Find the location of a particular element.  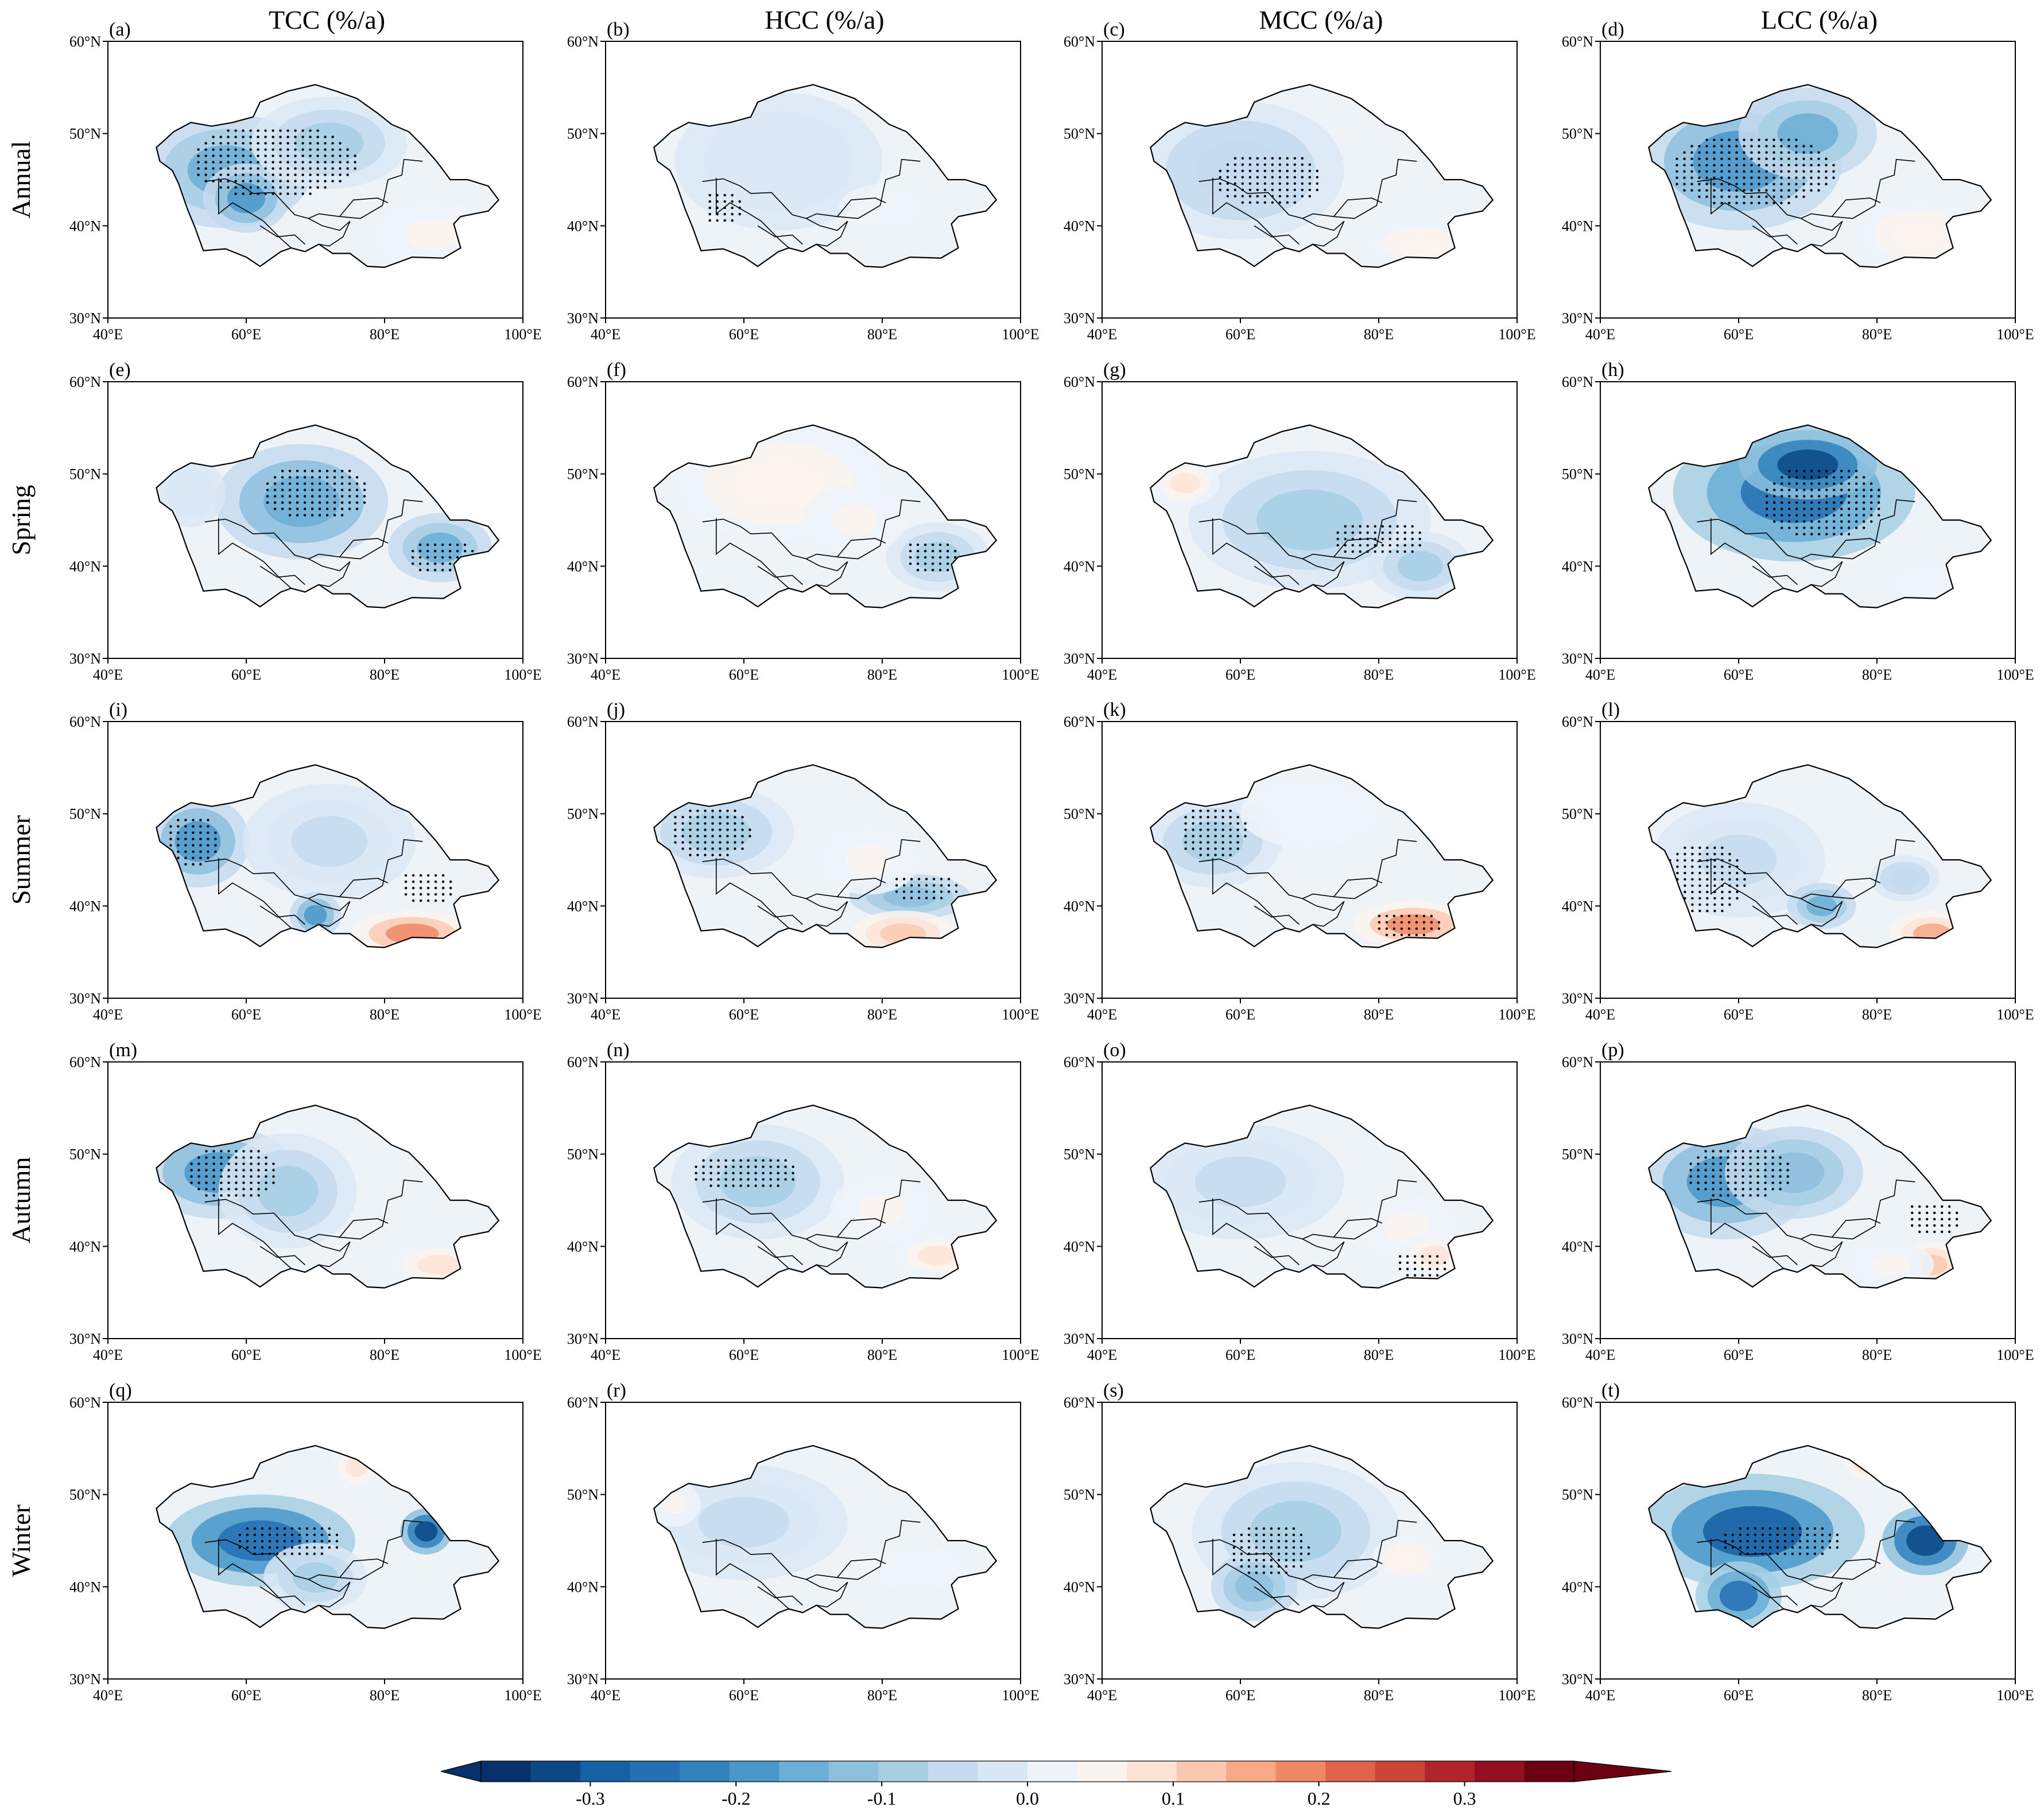

colorbar-segment is located at coordinates (1499, 1771).